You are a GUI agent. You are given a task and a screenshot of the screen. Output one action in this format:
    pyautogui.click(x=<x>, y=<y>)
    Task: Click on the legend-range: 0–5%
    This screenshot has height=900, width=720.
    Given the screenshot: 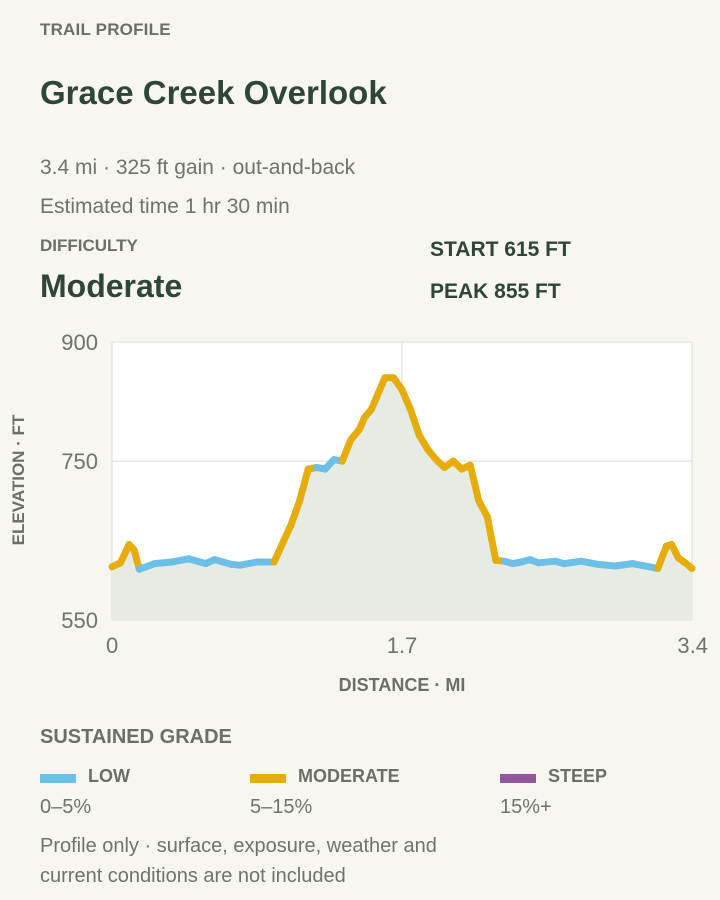 What is the action you would take?
    pyautogui.click(x=66, y=807)
    